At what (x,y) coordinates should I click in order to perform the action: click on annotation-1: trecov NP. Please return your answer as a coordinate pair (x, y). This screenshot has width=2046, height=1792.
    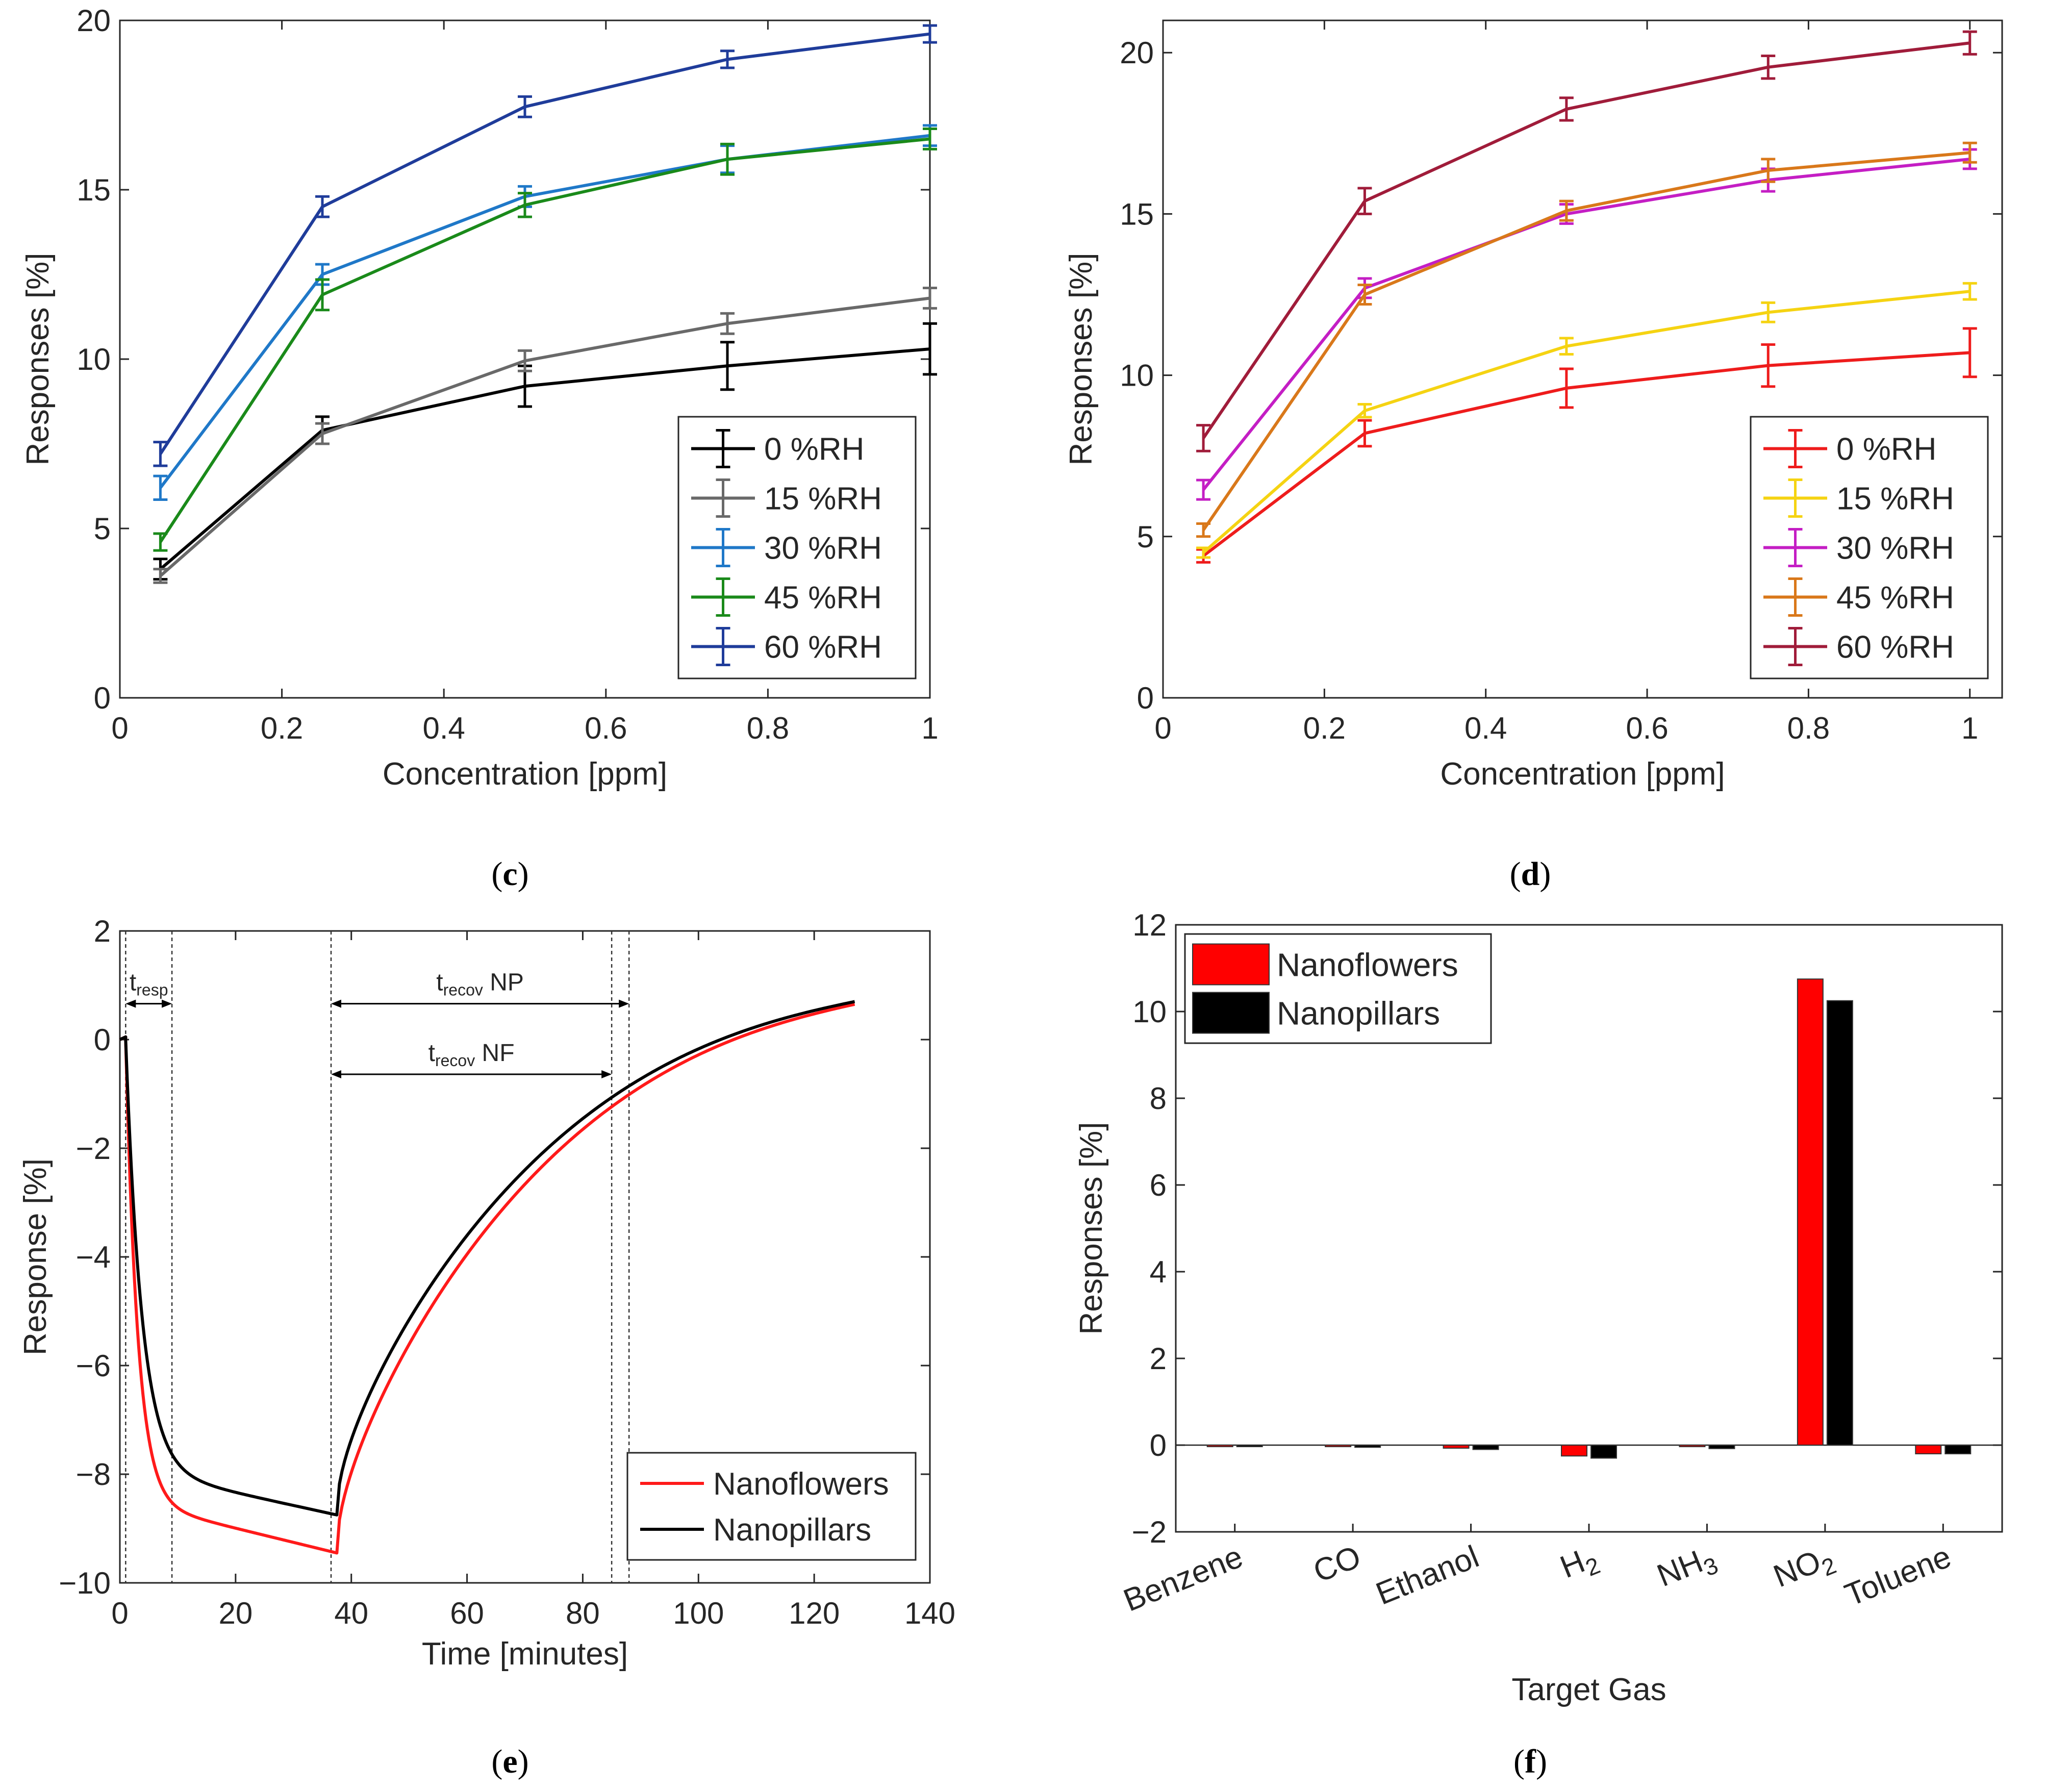
    Looking at the image, I should click on (480, 988).